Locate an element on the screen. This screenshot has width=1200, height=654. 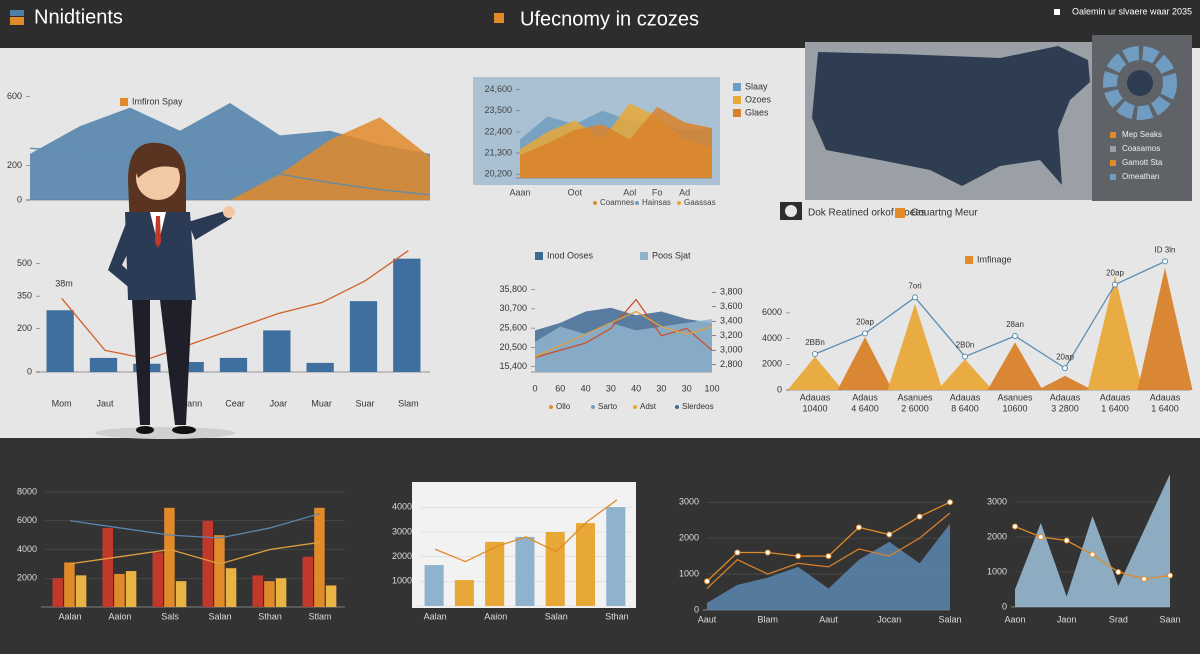
x-tick-label: Asanues is located at coordinates (1015, 397).